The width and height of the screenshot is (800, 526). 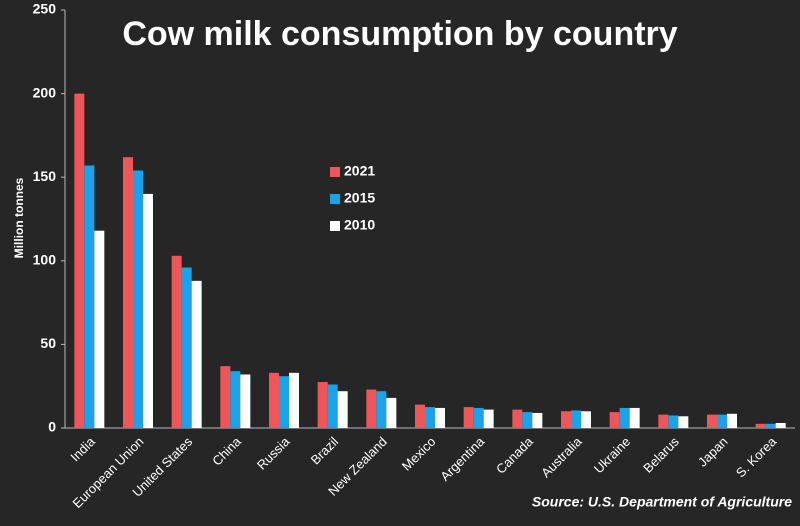 I want to click on y-tick-label: 50, so click(x=48, y=343).